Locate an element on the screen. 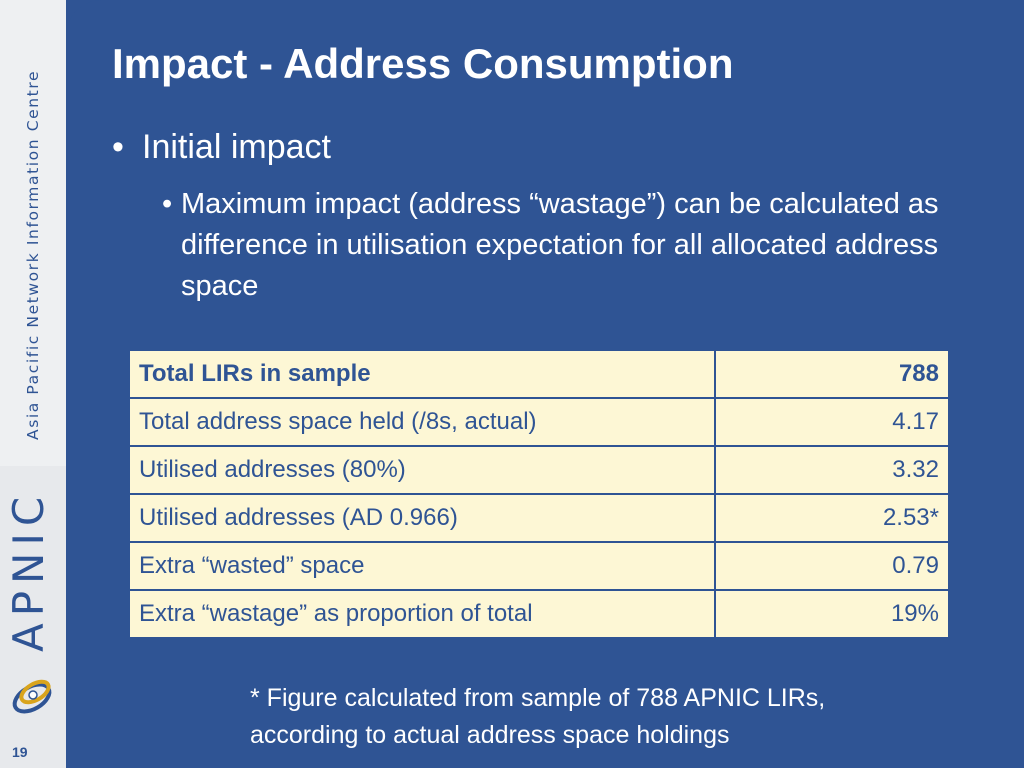 The width and height of the screenshot is (1024, 768). table-cell-value: 3.32 is located at coordinates (832, 470).